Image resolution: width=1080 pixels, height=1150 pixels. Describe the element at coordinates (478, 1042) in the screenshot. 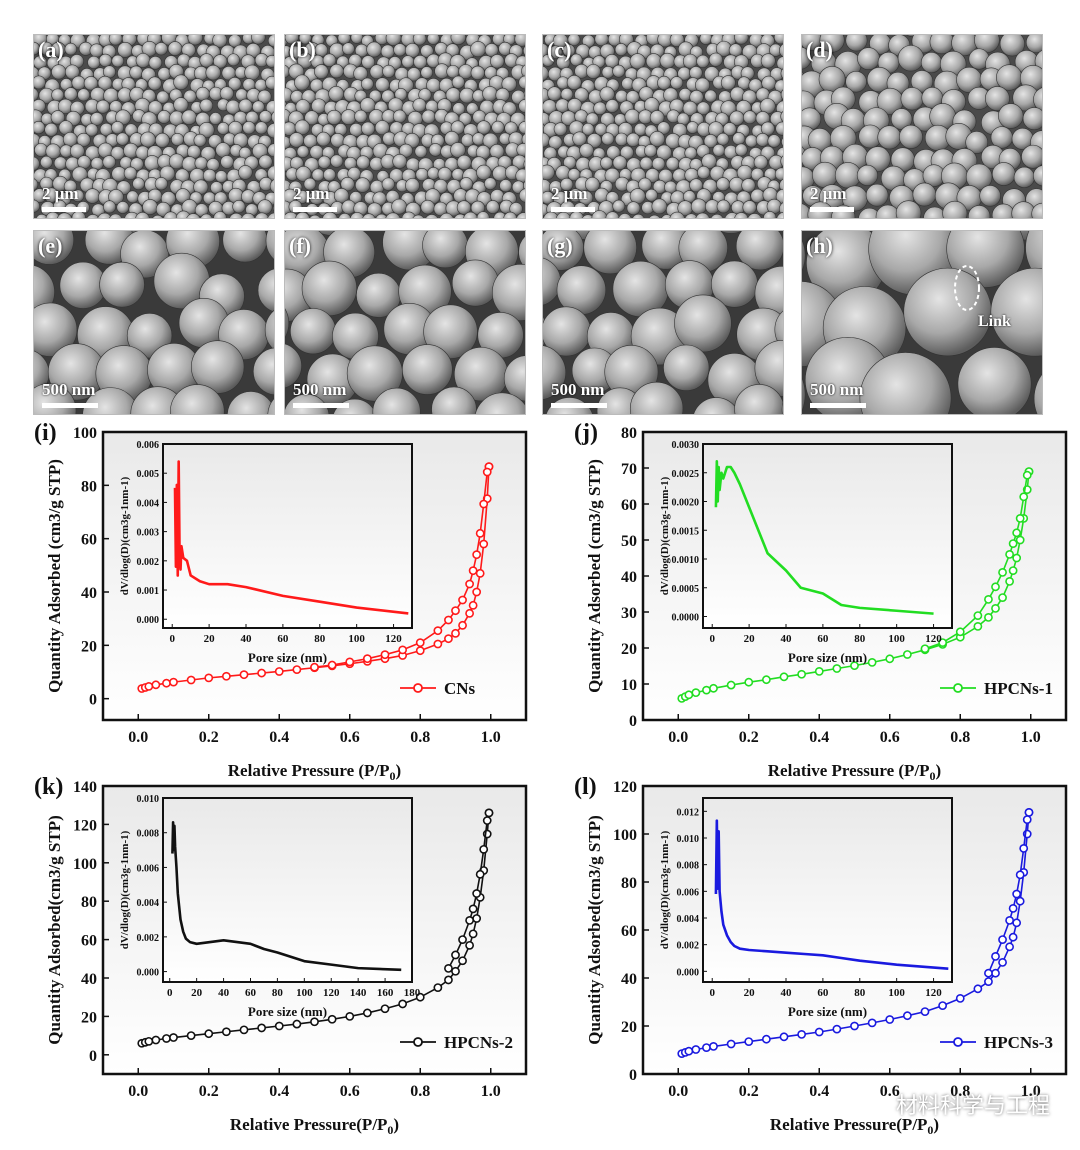

I see `legend-label: HPCNs-2` at that location.